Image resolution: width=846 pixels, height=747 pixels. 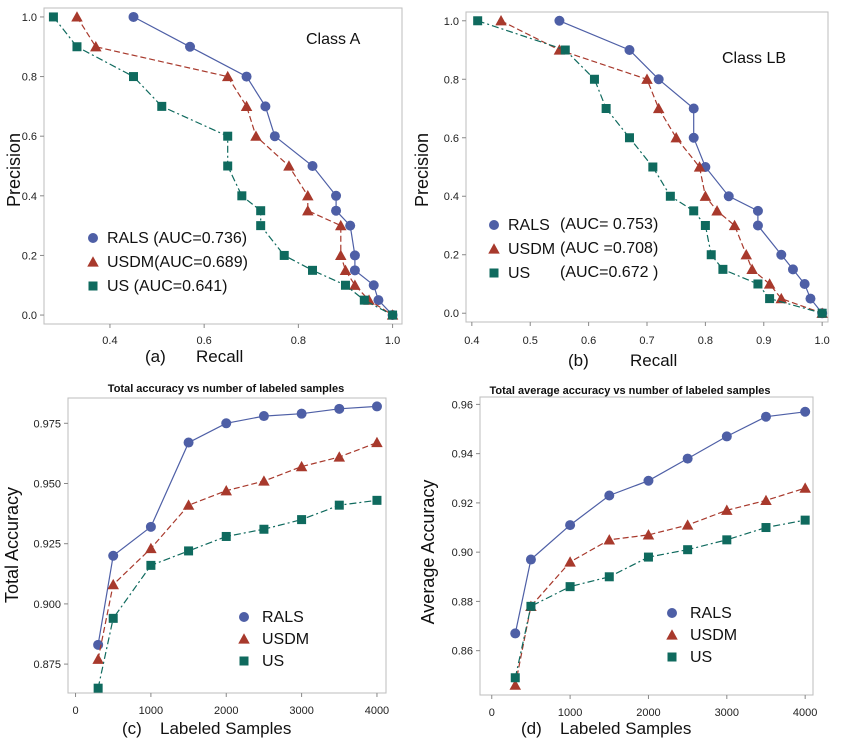 I want to click on y-tick-label: 0.90, so click(x=462, y=553).